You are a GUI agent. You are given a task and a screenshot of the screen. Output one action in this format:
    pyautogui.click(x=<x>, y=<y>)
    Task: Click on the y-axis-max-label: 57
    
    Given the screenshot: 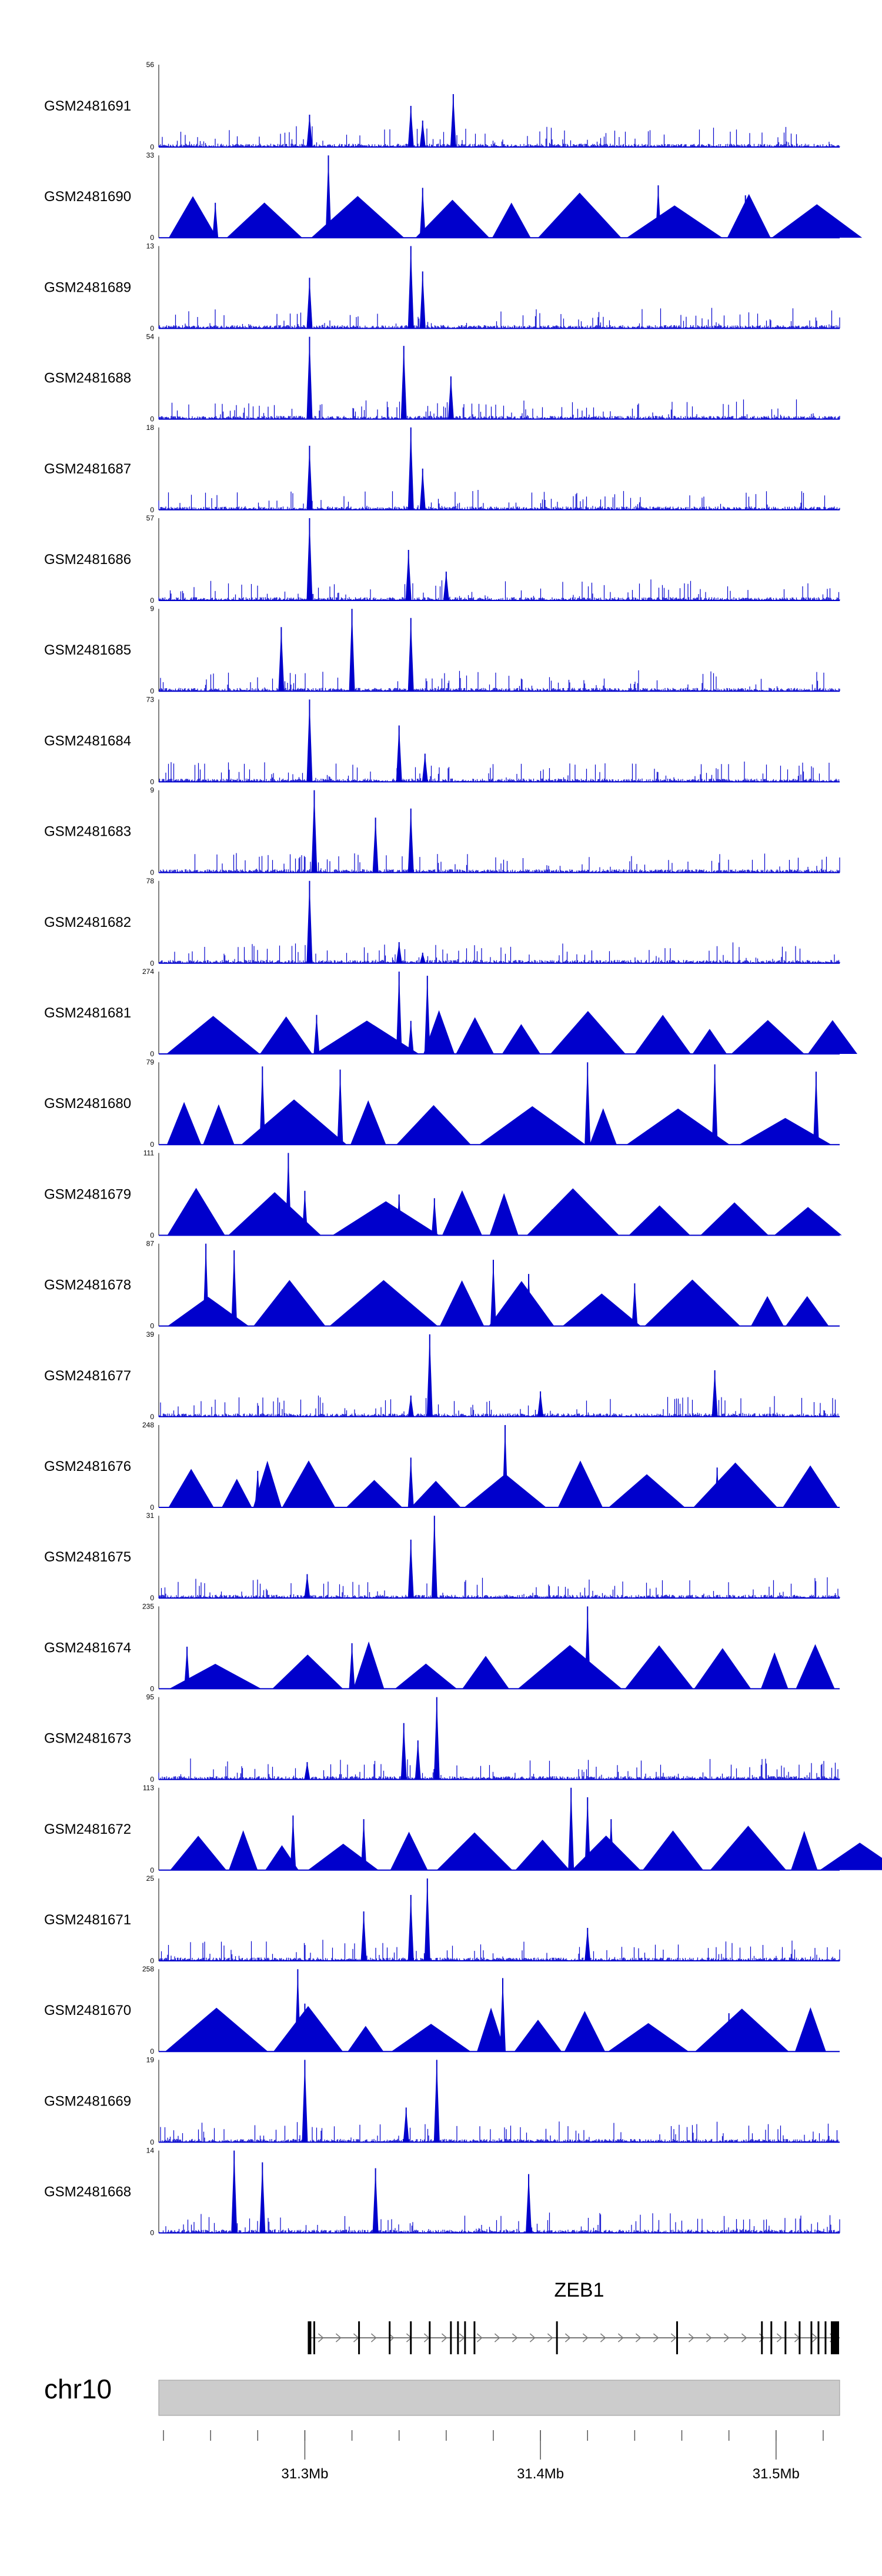 What is the action you would take?
    pyautogui.click(x=150, y=518)
    